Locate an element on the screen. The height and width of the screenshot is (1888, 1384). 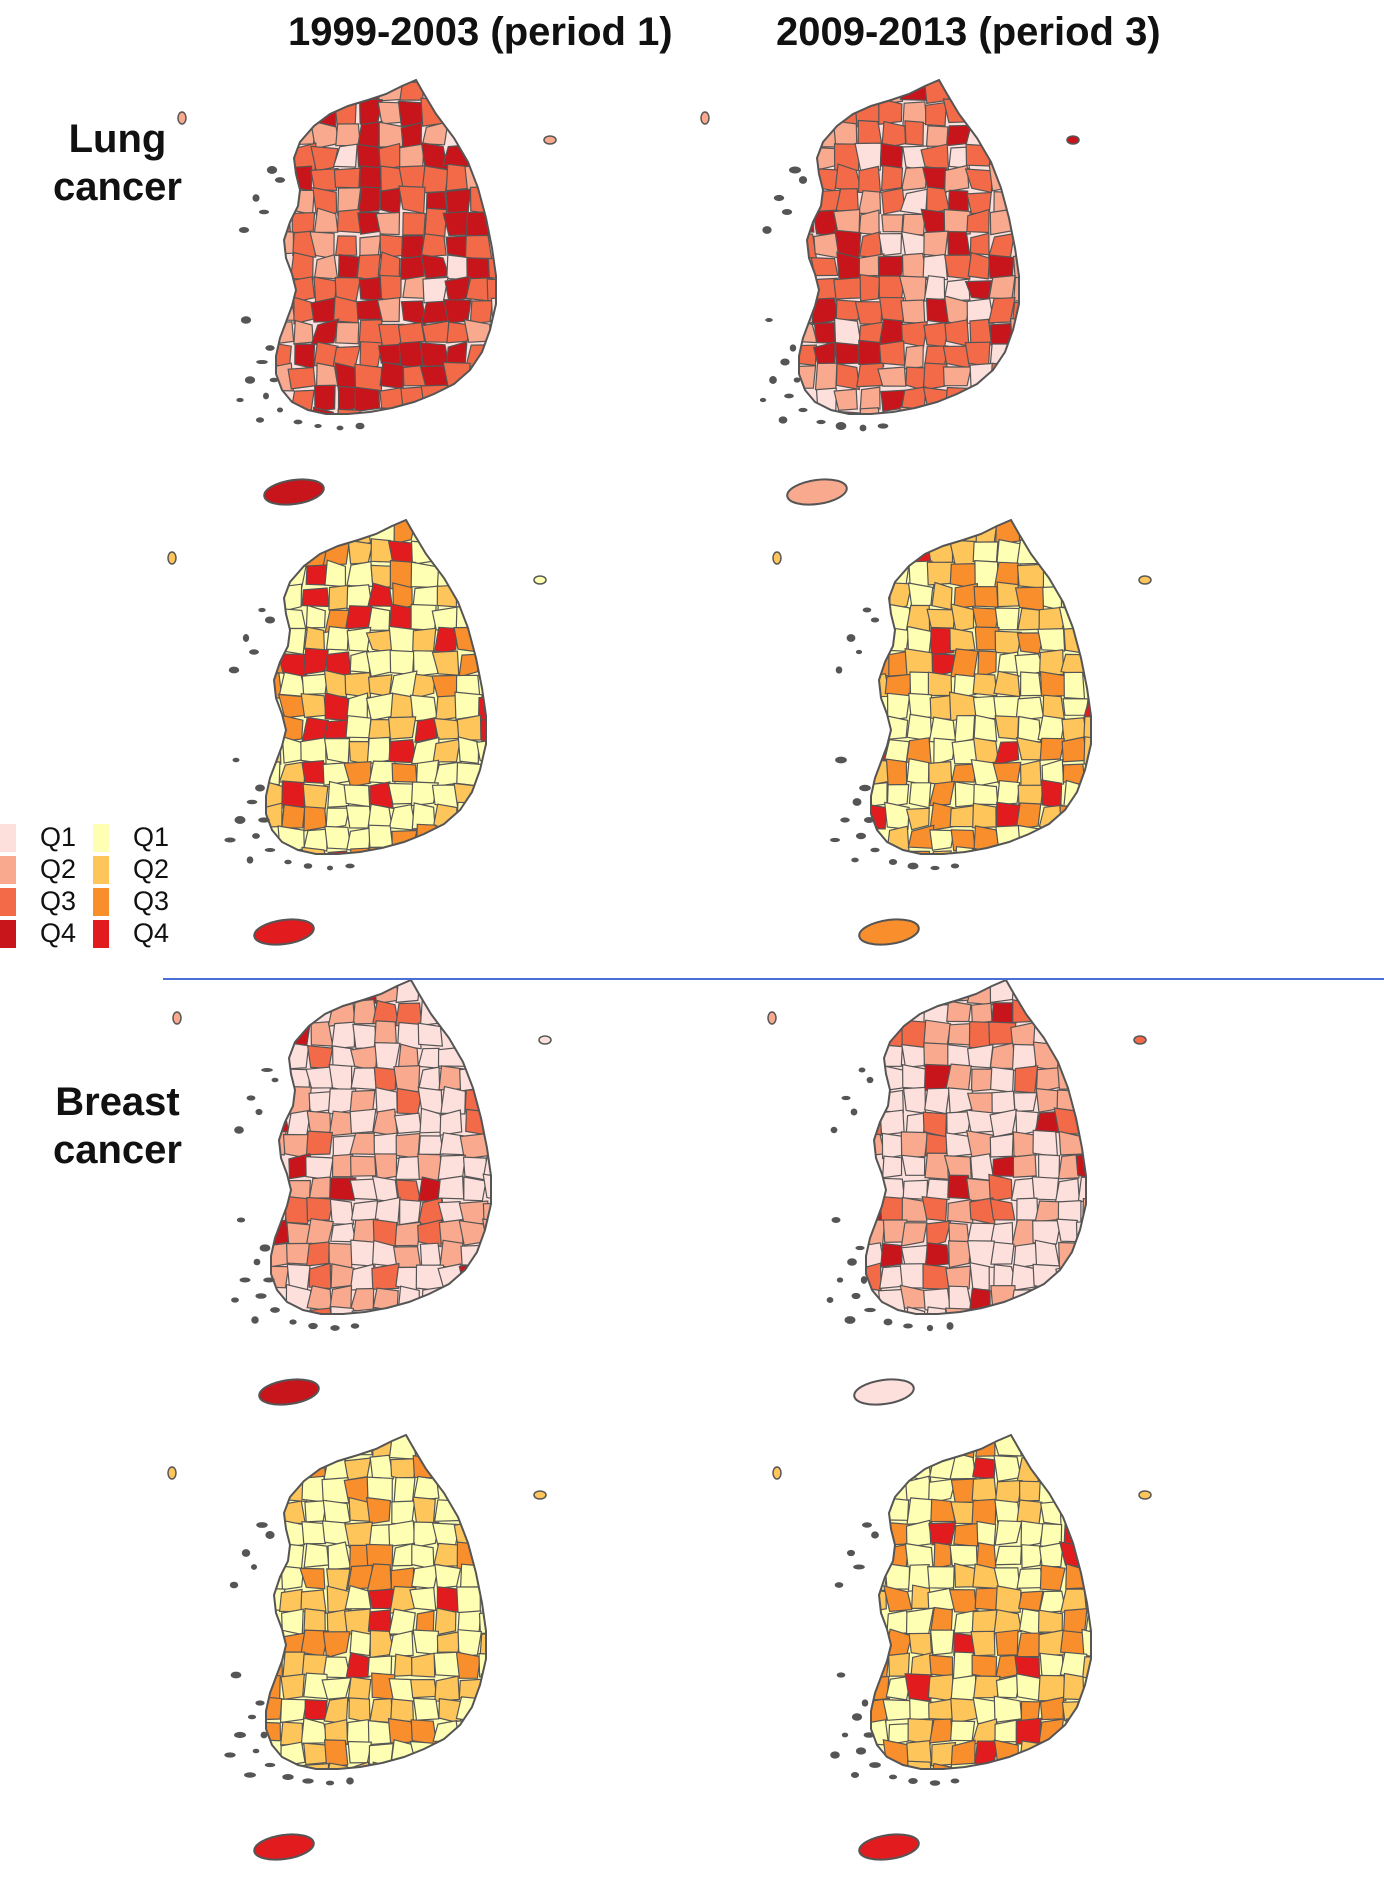
west-island is located at coordinates (772, 1018).